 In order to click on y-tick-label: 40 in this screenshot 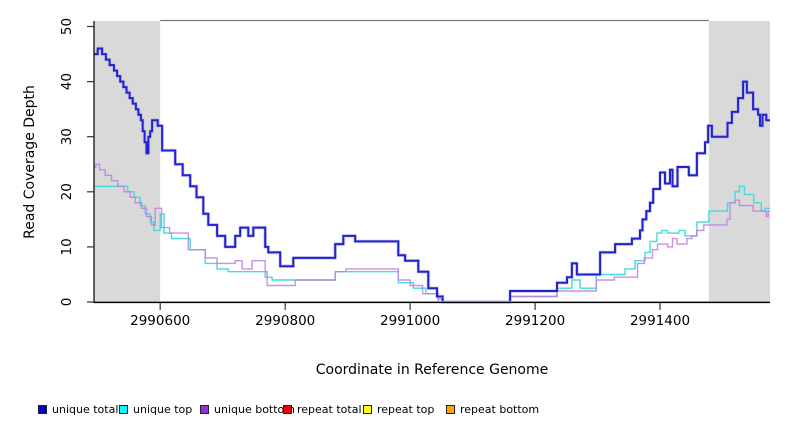, I will do `click(67, 81)`.